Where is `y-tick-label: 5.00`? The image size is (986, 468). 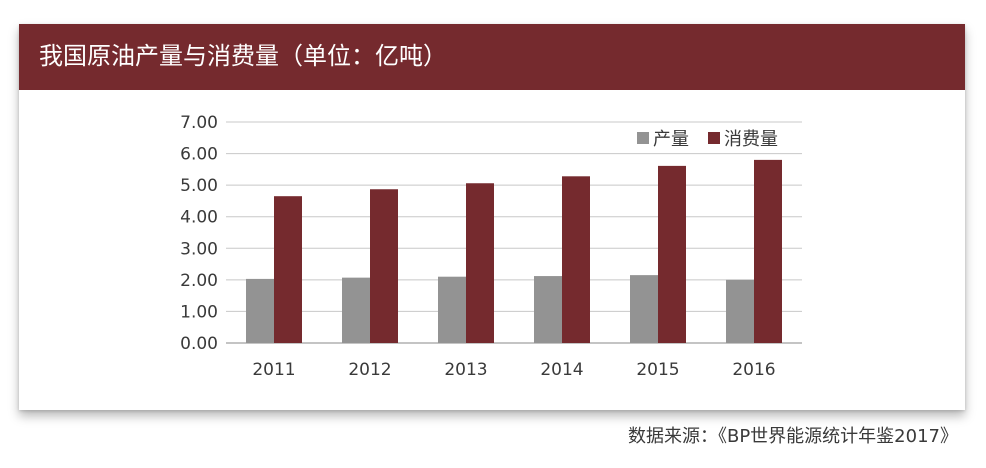 y-tick-label: 5.00 is located at coordinates (199, 186).